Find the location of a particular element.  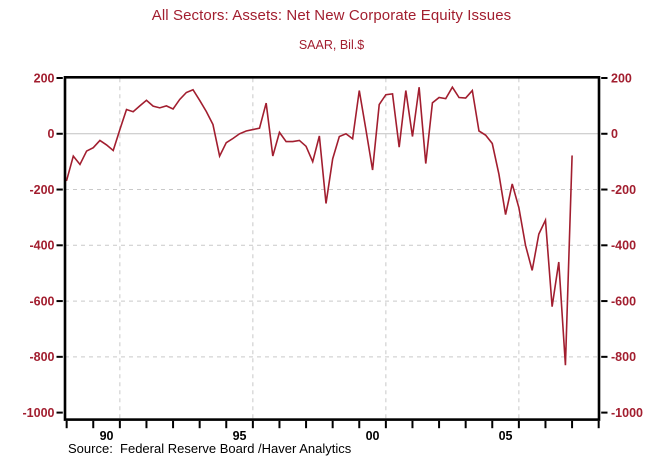

y-tick-label-left: -1000 is located at coordinates (39, 413).